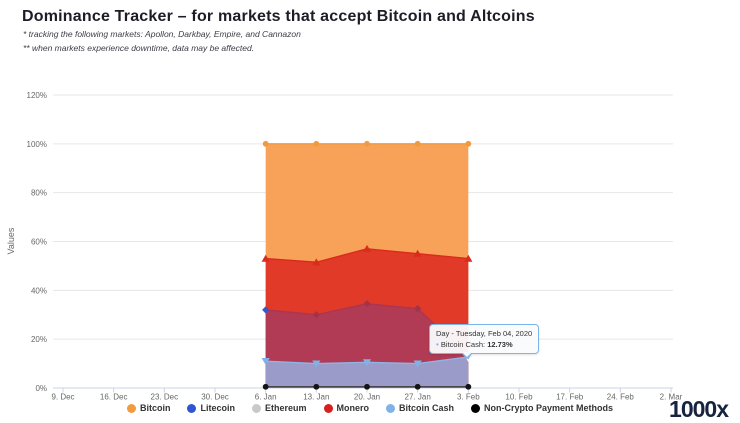 This screenshot has height=423, width=740. What do you see at coordinates (37, 144) in the screenshot?
I see `y-tick-label: 100%` at bounding box center [37, 144].